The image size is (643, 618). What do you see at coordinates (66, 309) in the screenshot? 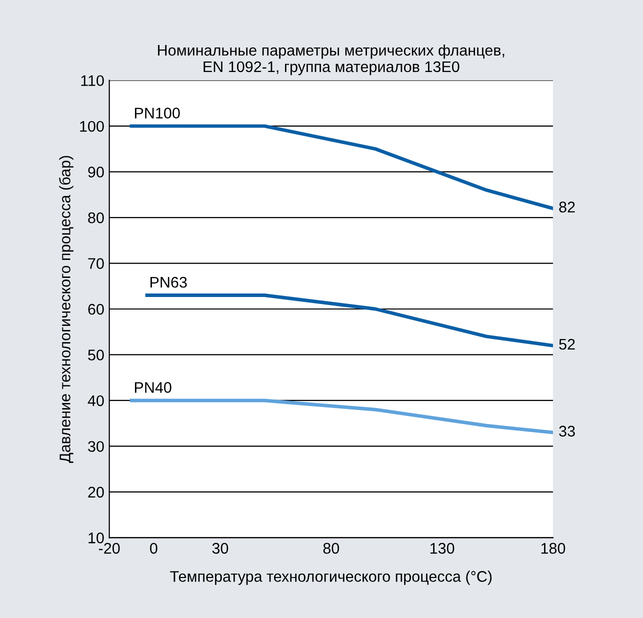
I see `y-axis-title: Давление технологического процесса (бар)` at bounding box center [66, 309].